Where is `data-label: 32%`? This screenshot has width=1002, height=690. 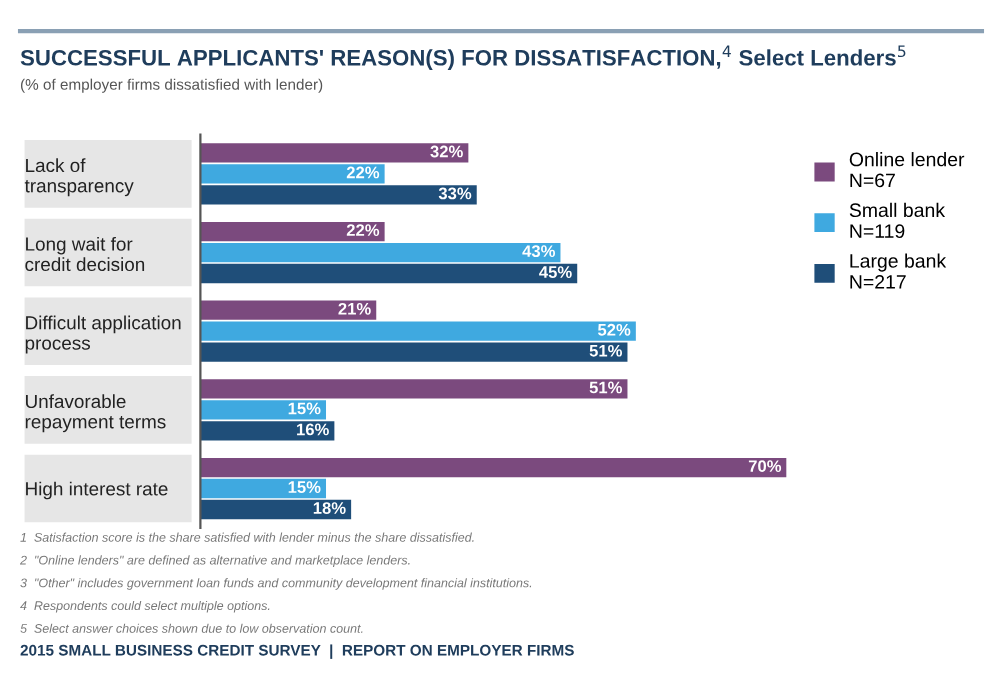 data-label: 32% is located at coordinates (446, 151).